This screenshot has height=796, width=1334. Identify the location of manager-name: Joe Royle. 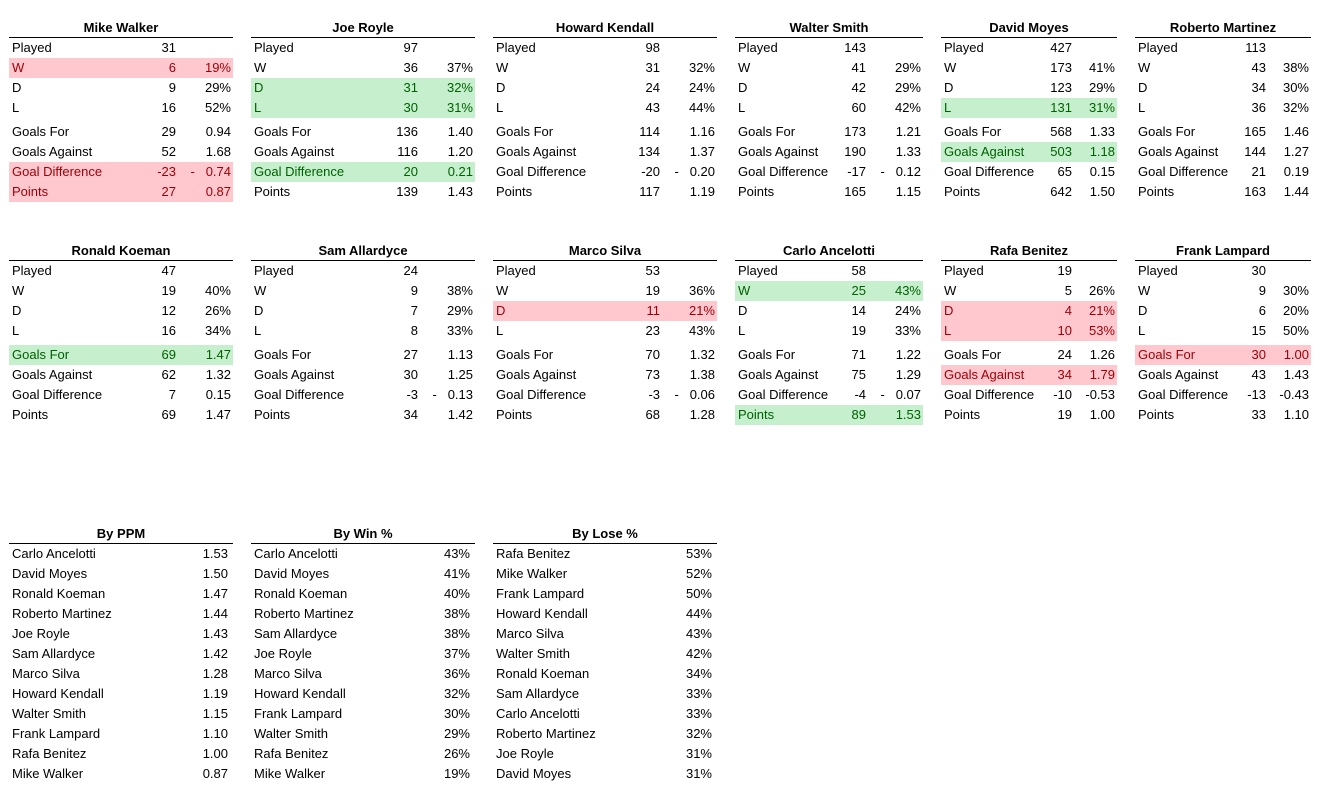
(363, 28).